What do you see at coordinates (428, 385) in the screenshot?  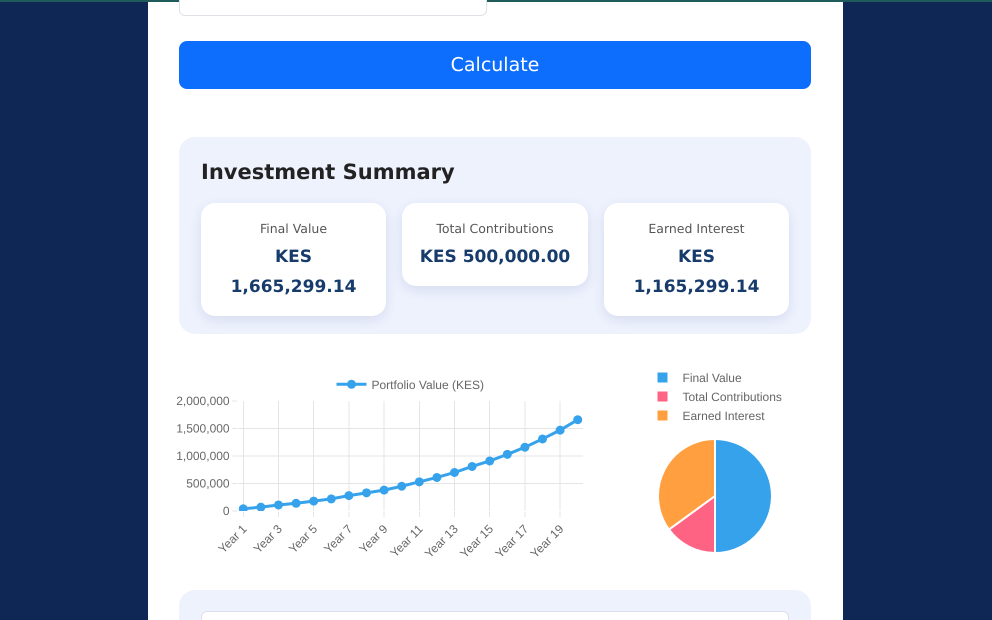 I see `legend-label: Portfolio Value (KES)` at bounding box center [428, 385].